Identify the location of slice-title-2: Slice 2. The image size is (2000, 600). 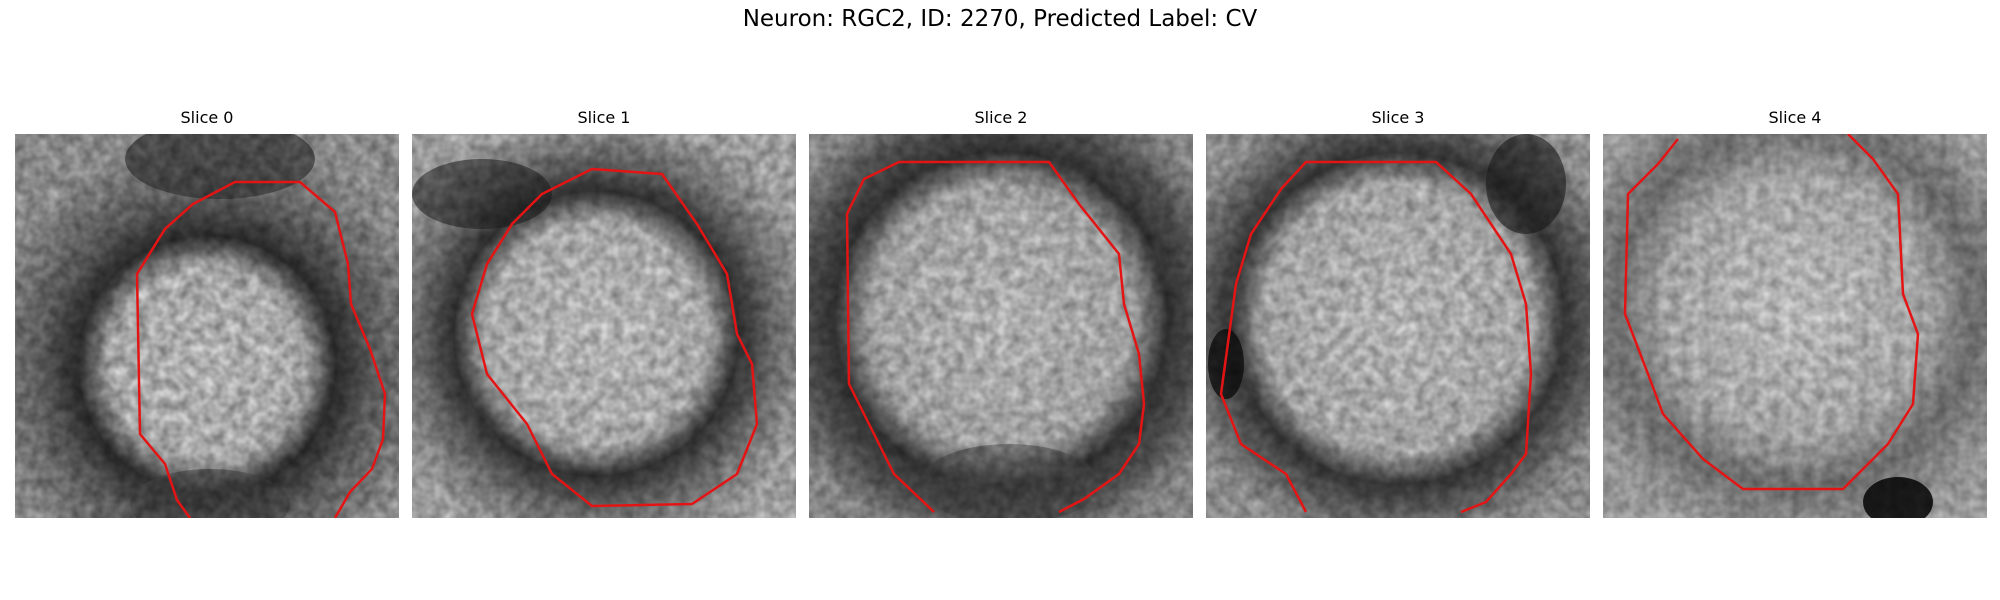
(1001, 117).